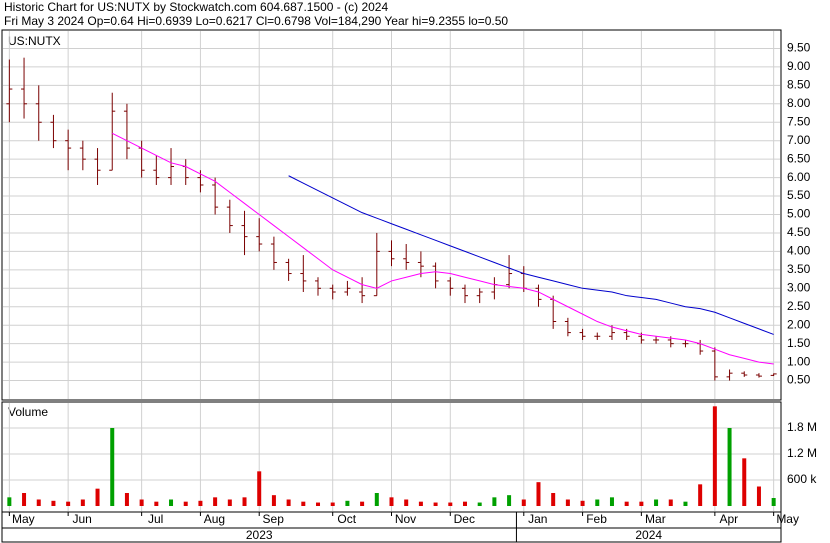  I want to click on x-tick-label: Feb, so click(596, 519).